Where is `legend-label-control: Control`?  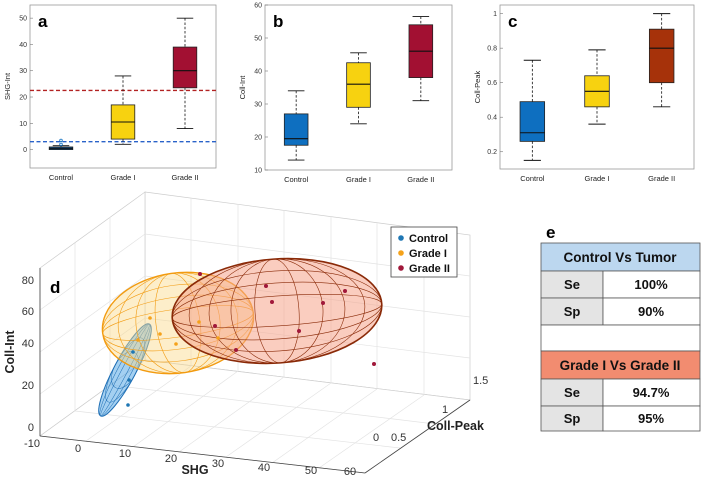 legend-label-control: Control is located at coordinates (428, 239).